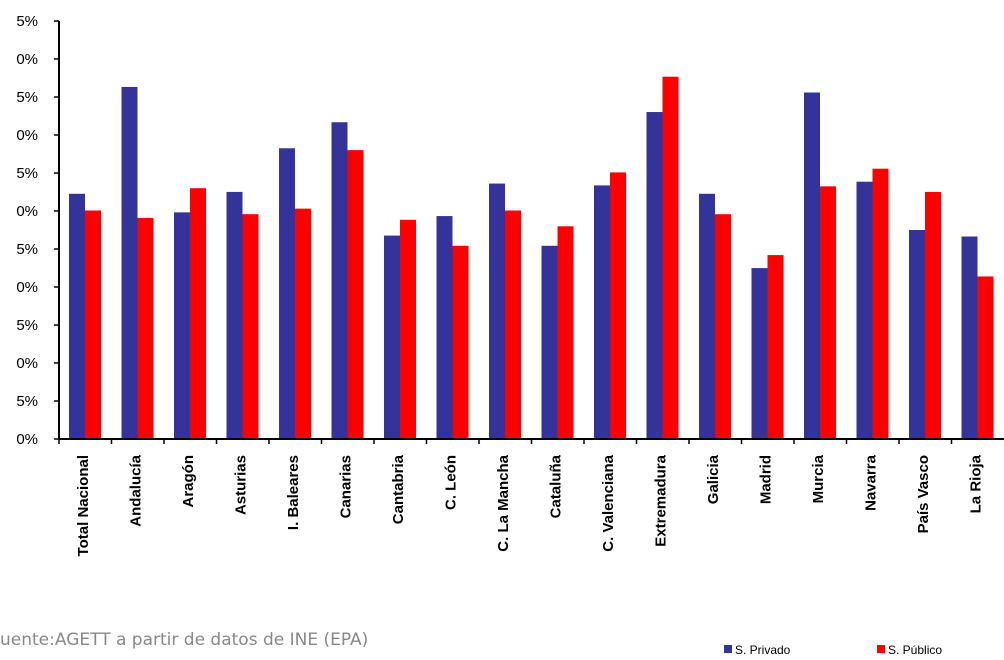 The image size is (1004, 660). What do you see at coordinates (763, 650) in the screenshot?
I see `legend-label-privado: S. Privado` at bounding box center [763, 650].